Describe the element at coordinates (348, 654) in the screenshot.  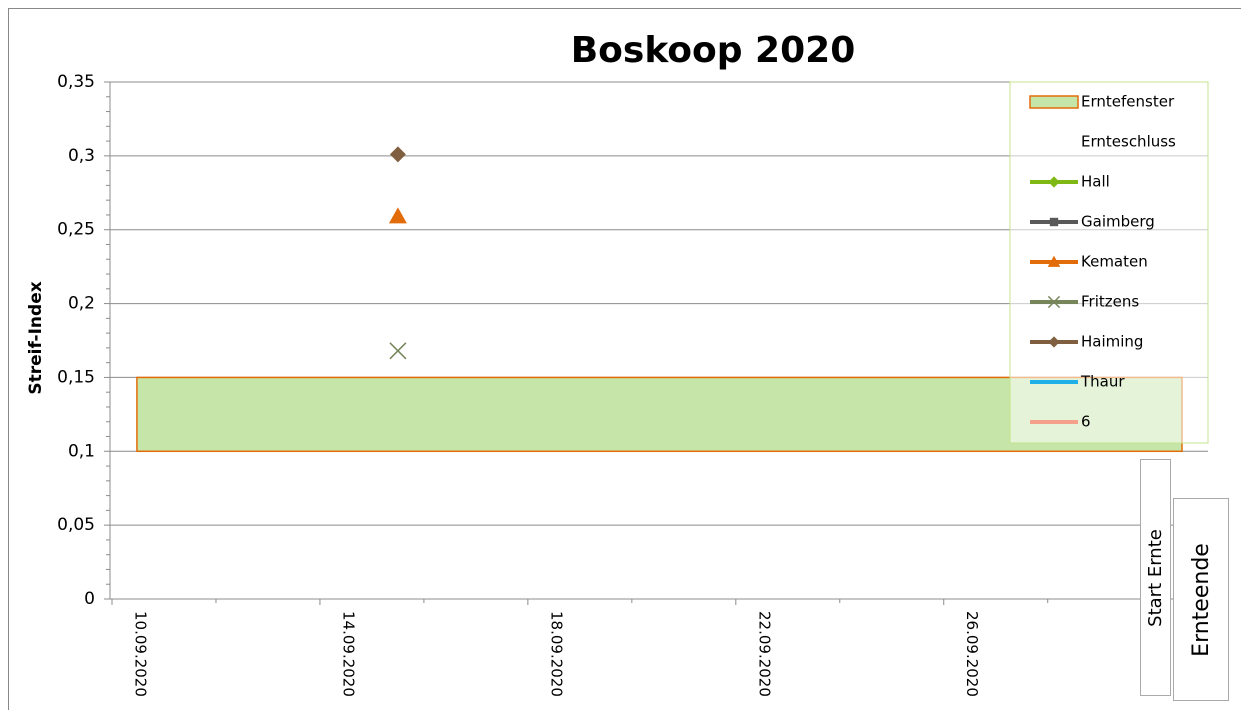
I see `x-tick-label: 14.09.2020` at that location.